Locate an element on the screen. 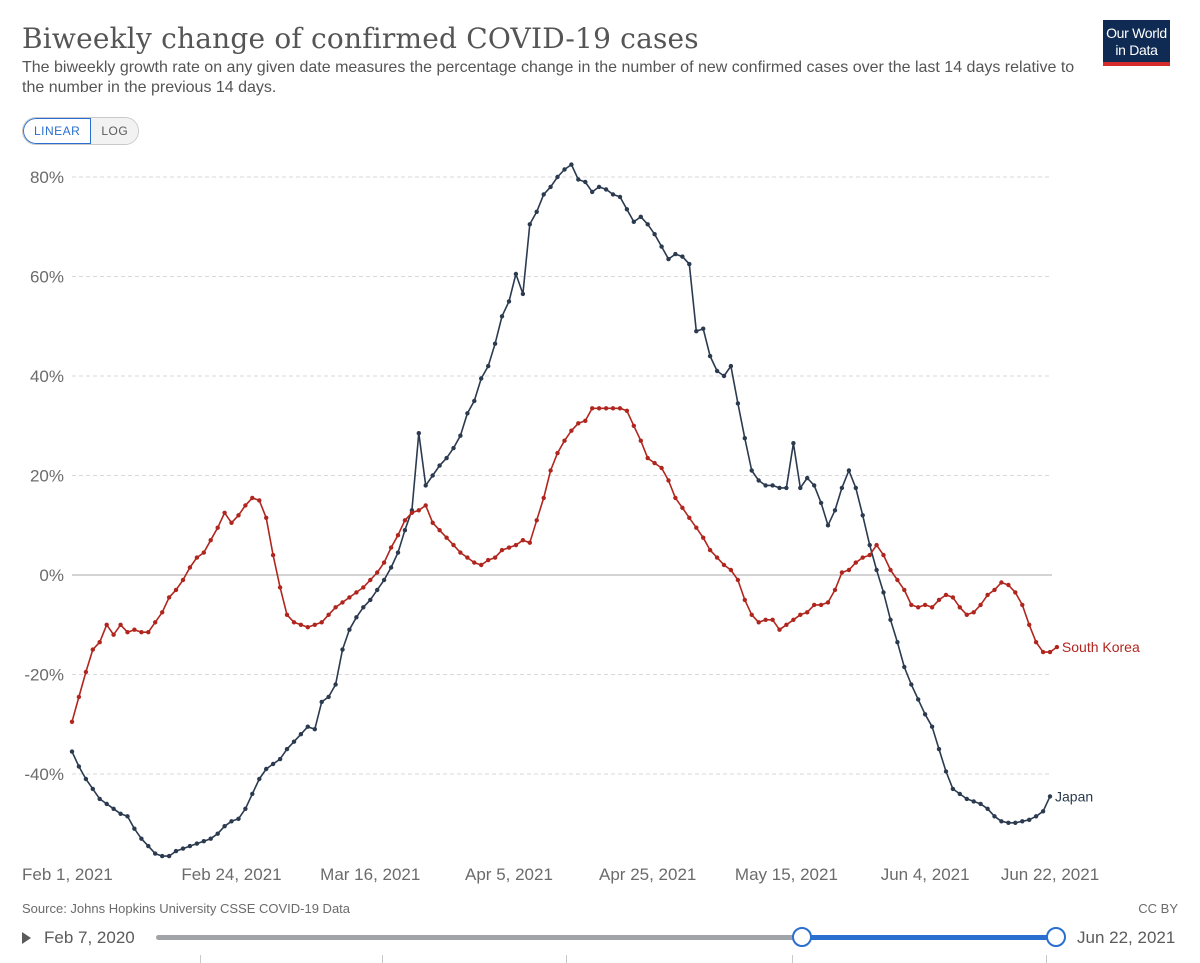  timeline-track is located at coordinates (606, 937).